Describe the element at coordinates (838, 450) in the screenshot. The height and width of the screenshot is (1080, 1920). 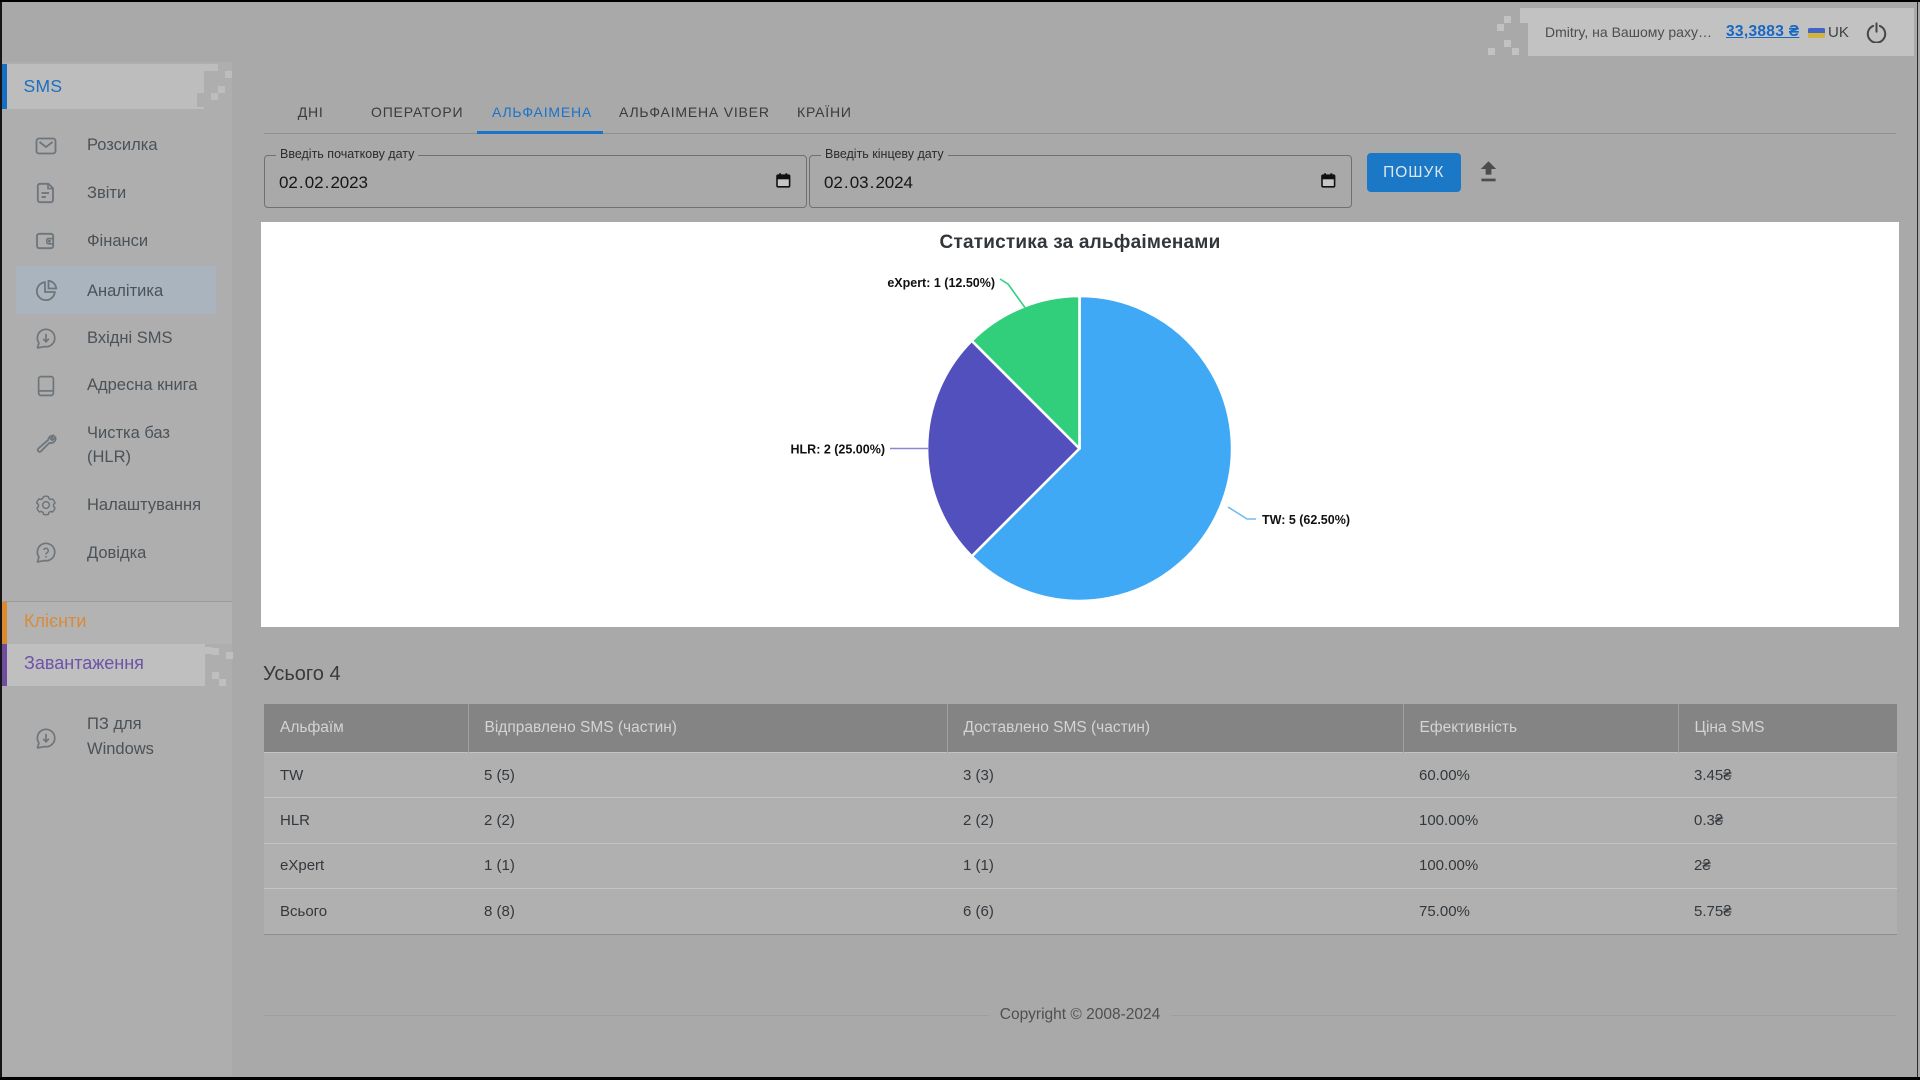
I see `svg-text: HLR: 2 (25.00%)` at that location.